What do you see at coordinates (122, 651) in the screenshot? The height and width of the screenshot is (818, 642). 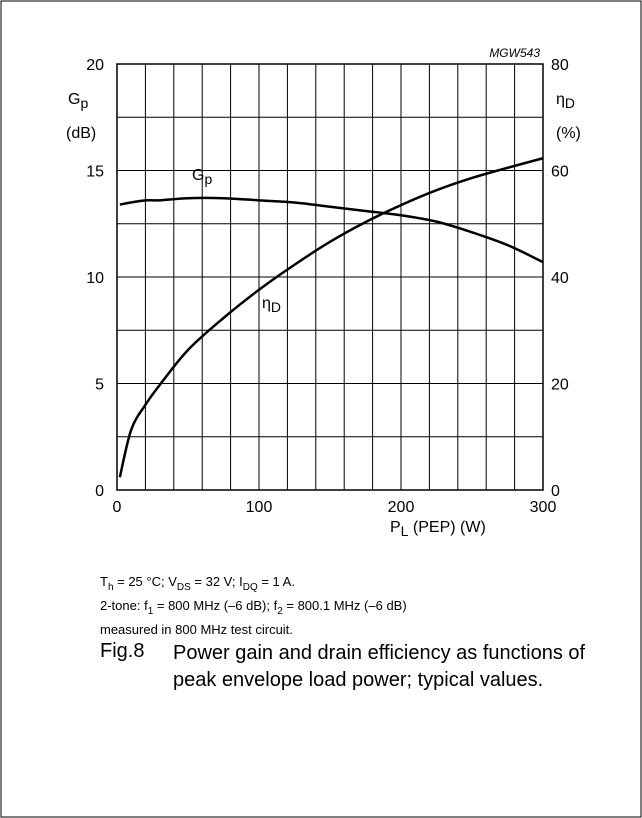 I see `figure-number: Fig.8` at bounding box center [122, 651].